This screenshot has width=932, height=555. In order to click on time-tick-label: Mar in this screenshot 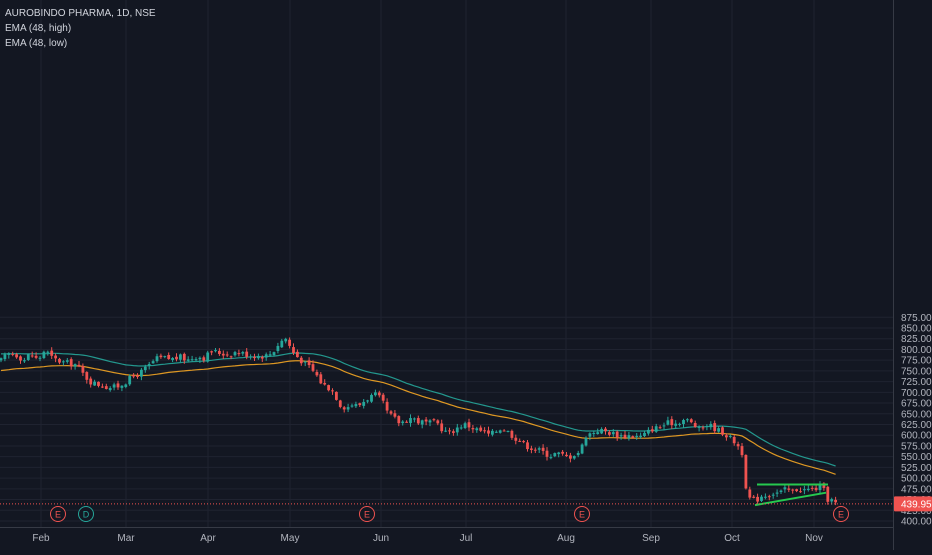, I will do `click(126, 538)`.